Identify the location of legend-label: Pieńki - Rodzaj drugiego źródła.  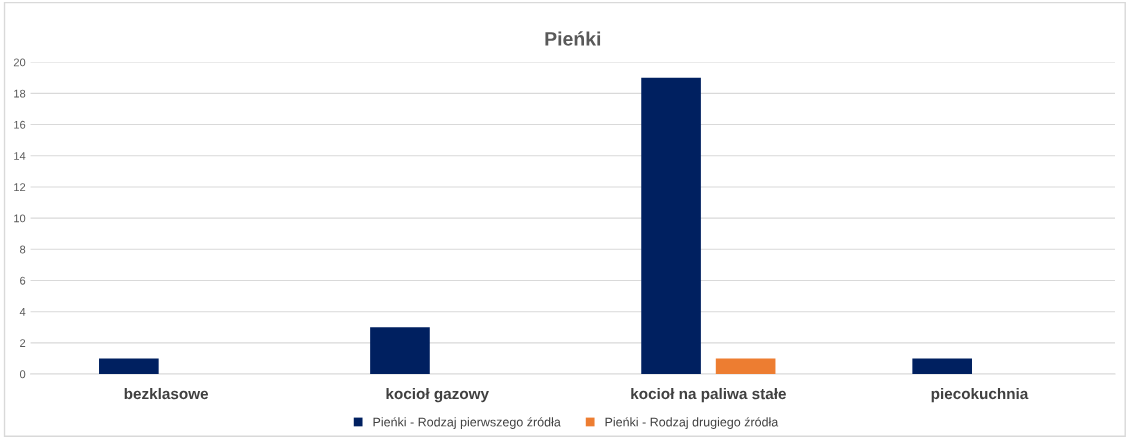
(692, 423).